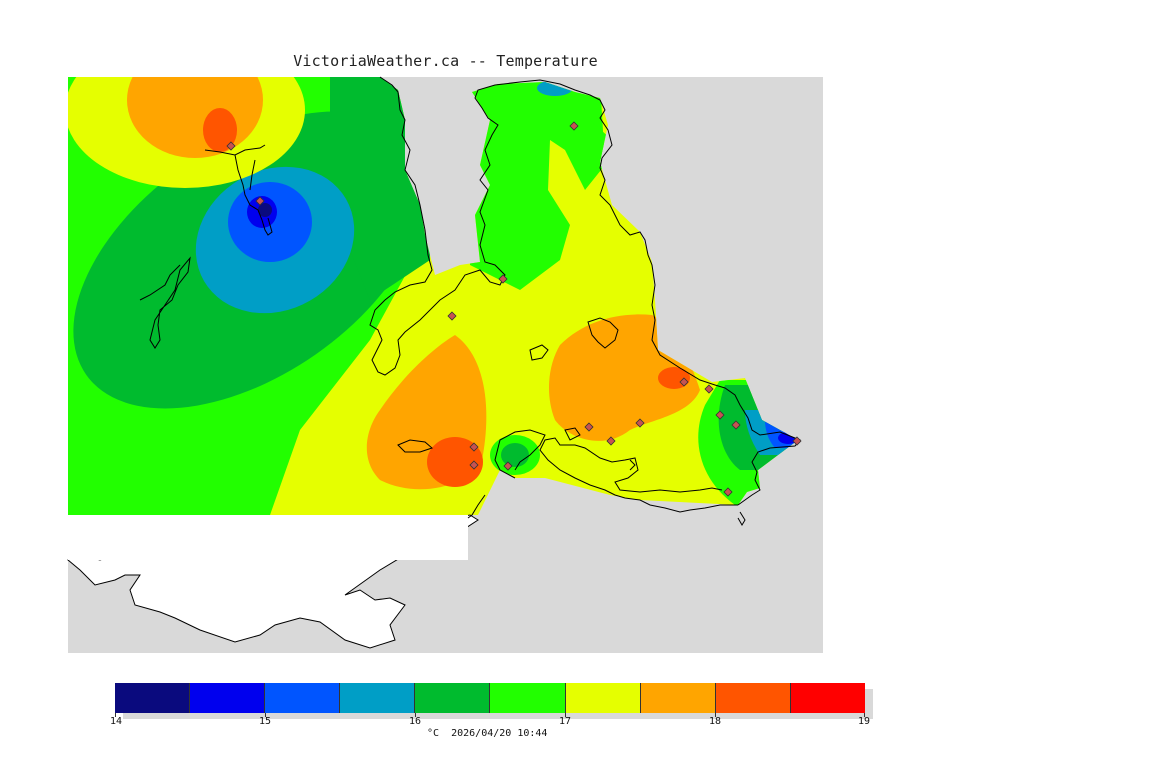  Describe the element at coordinates (116, 721) in the screenshot. I see `legend-tick-14: 14` at that location.